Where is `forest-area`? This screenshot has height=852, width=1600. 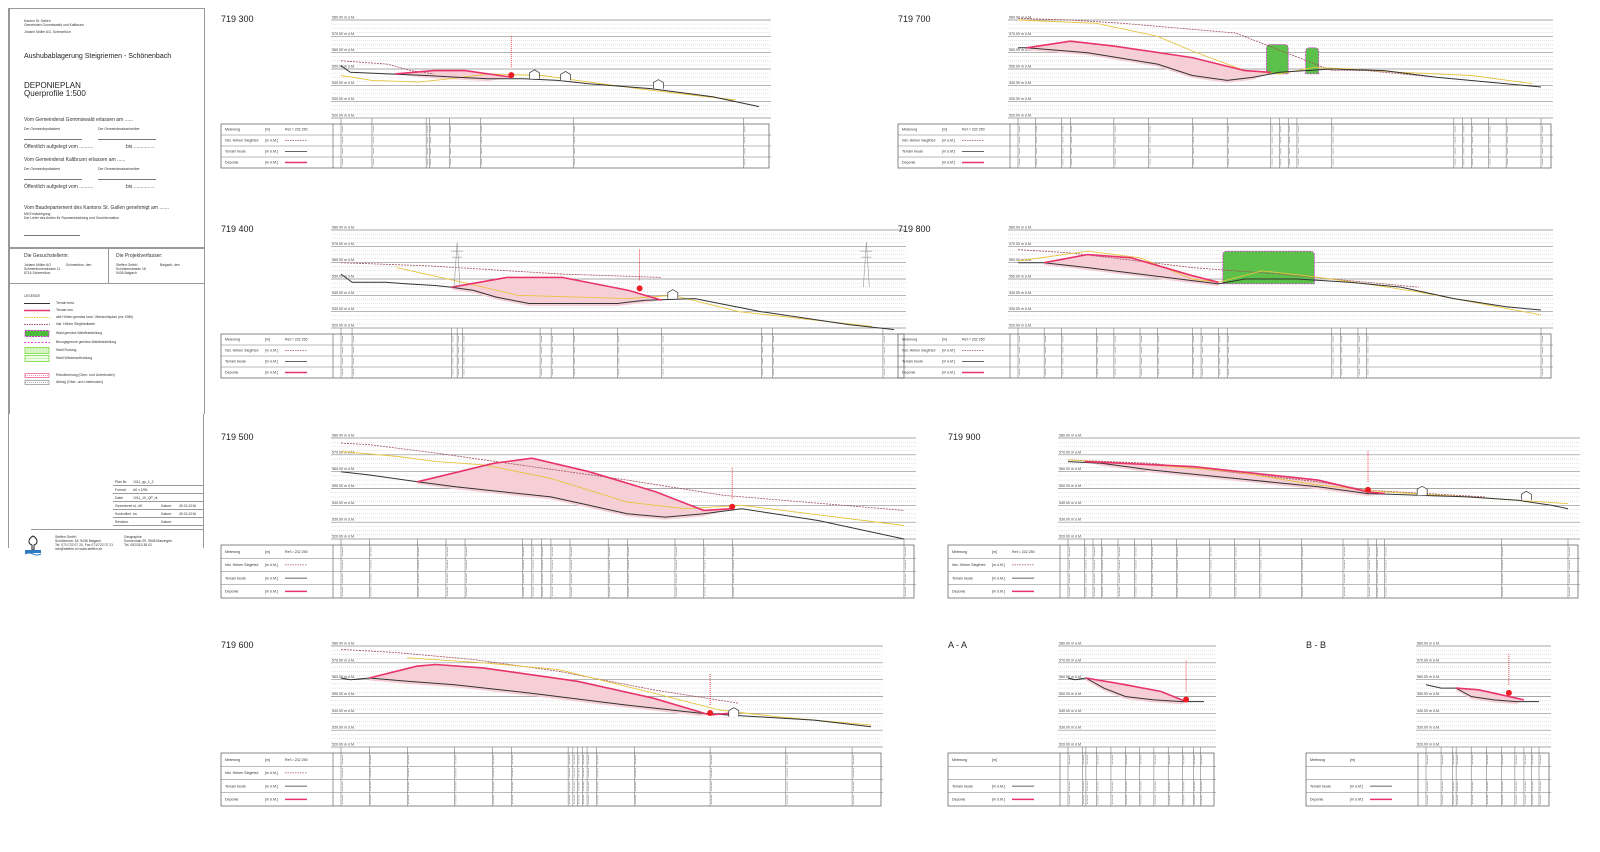
forest-area is located at coordinates (1268, 267).